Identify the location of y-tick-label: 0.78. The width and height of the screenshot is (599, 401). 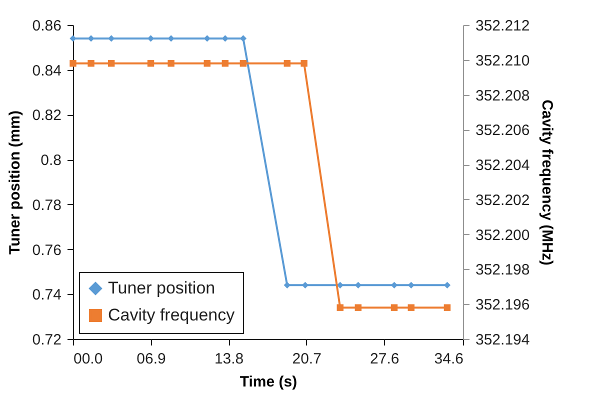
(47, 205).